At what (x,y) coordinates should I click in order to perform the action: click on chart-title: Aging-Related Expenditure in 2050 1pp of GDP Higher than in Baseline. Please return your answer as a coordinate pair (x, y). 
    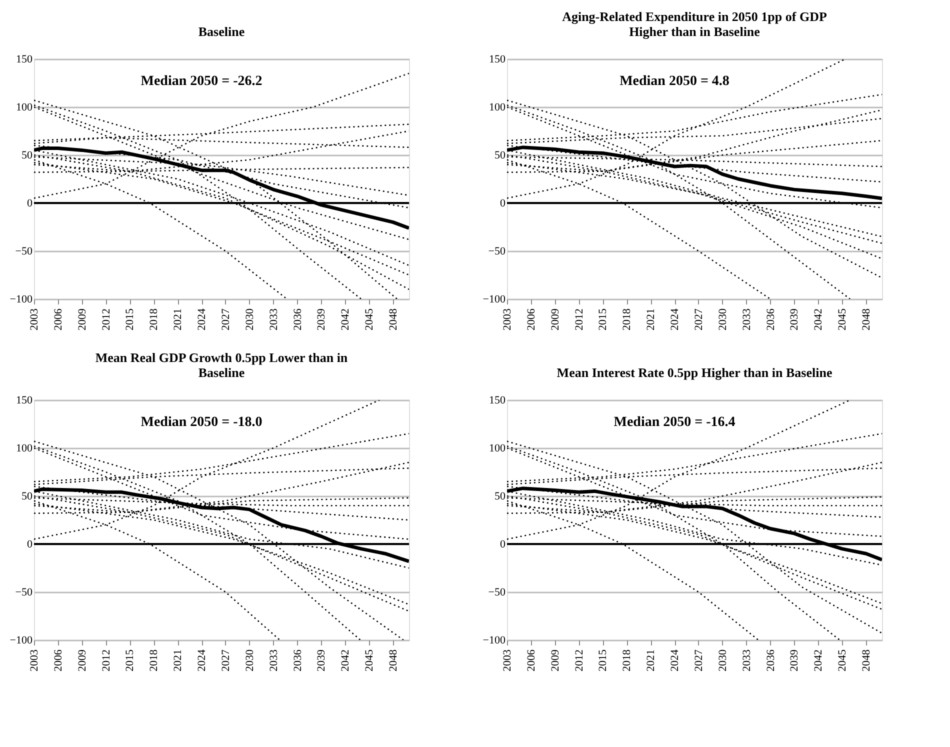
    Looking at the image, I should click on (694, 24).